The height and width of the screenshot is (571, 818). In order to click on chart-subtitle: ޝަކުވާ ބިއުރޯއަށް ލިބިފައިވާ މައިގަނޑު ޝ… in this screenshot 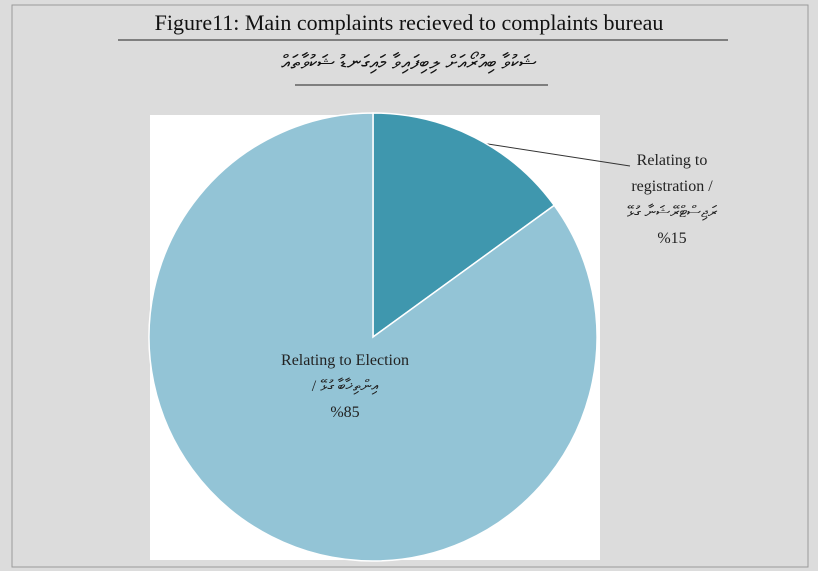, I will do `click(409, 63)`.